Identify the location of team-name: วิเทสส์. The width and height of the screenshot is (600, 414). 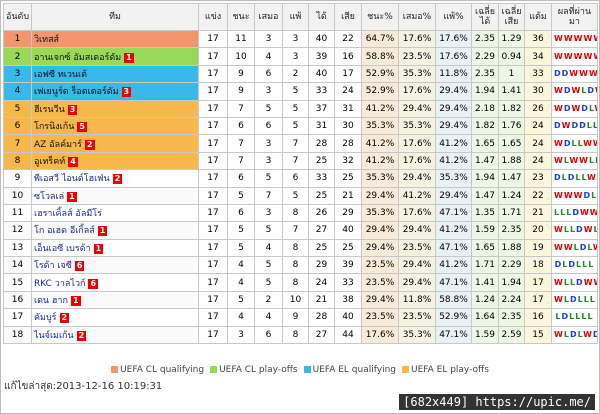
(47, 40).